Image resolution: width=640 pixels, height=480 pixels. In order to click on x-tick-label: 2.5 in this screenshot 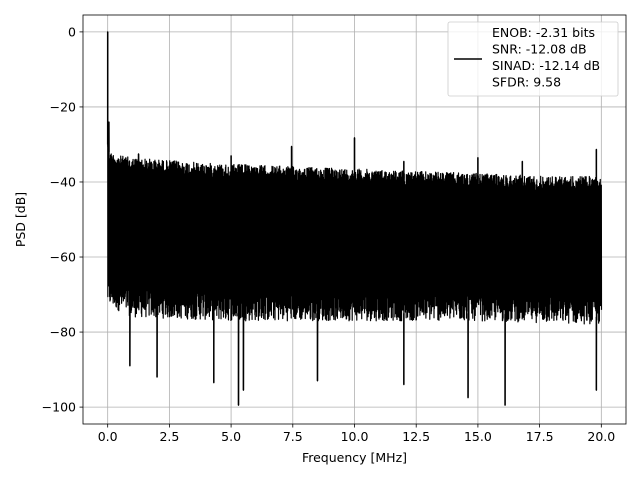, I will do `click(169, 436)`.